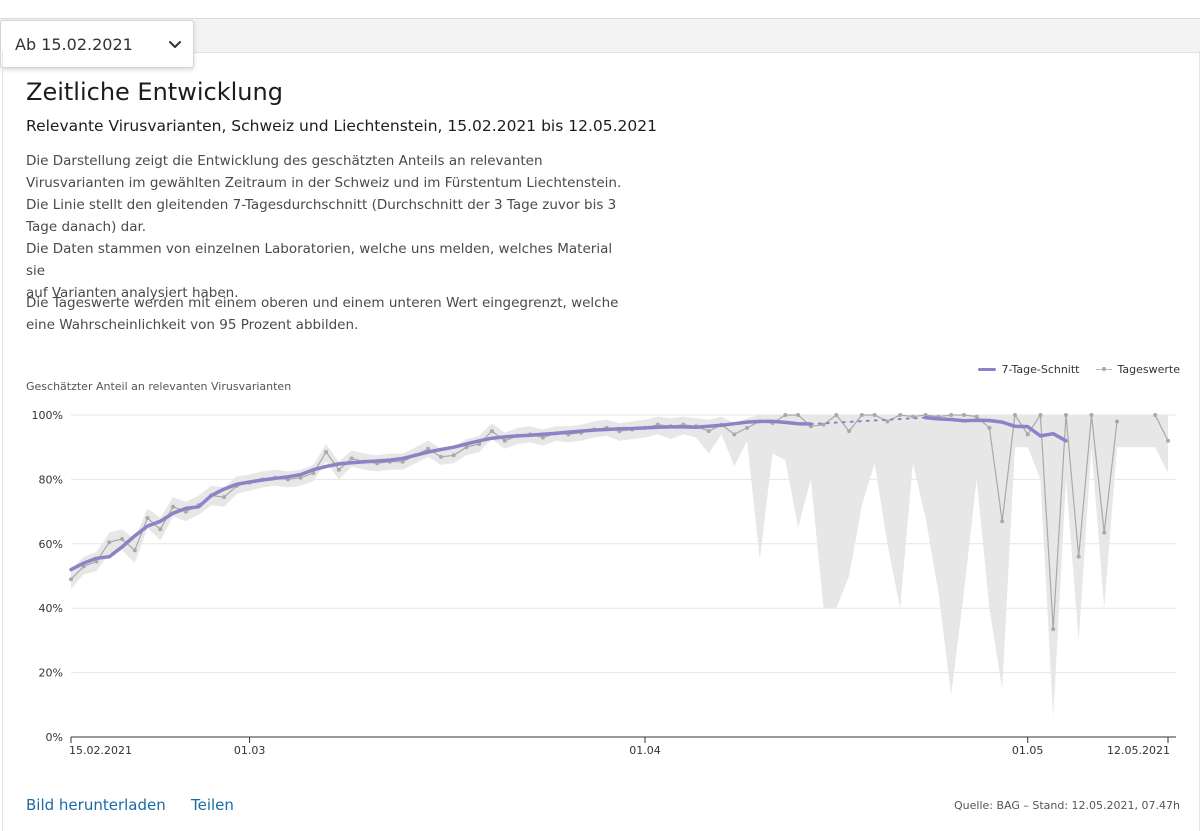  Describe the element at coordinates (1040, 369) in the screenshot. I see `legend-label: 7-Tage-Schnitt` at that location.